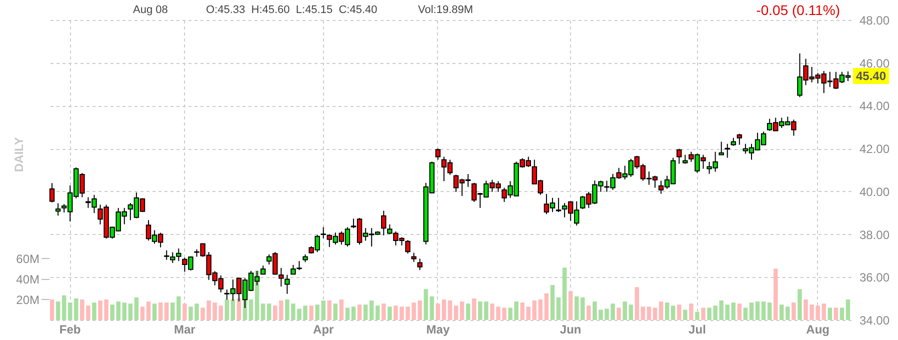  I want to click on text: Vol:19.89M, so click(446, 10).